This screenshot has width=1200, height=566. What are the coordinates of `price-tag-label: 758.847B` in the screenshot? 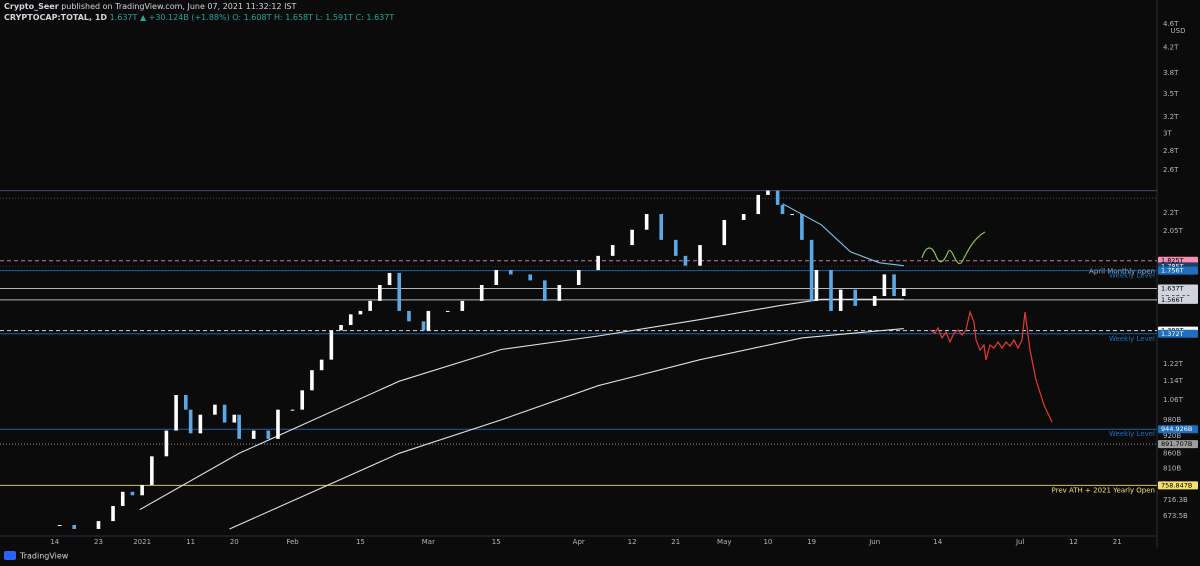 It's located at (1176, 485).